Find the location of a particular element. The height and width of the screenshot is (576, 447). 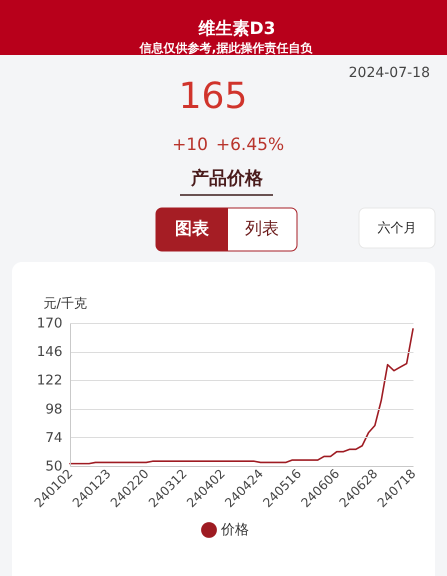

text: +6.45% is located at coordinates (250, 145).